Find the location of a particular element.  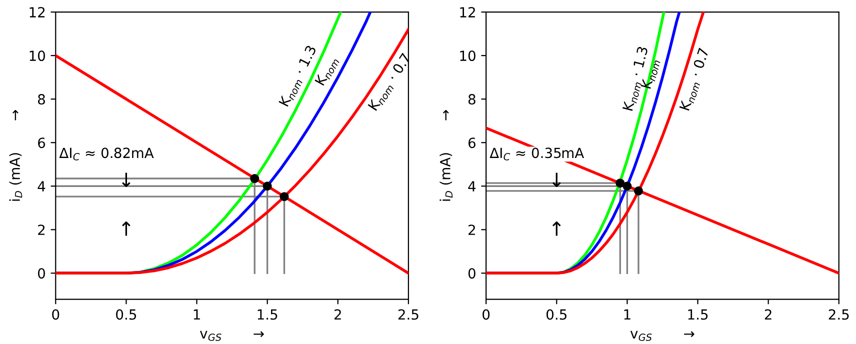

annotation: ΔI$_{C}$ ≈ 0.82mA is located at coordinates (106, 154).